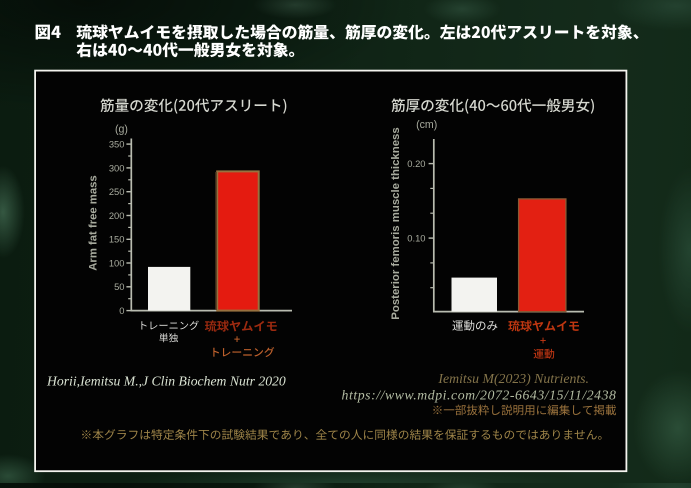 The height and width of the screenshot is (488, 691). What do you see at coordinates (416, 163) in the screenshot?
I see `svg-text: 0.20` at bounding box center [416, 163].